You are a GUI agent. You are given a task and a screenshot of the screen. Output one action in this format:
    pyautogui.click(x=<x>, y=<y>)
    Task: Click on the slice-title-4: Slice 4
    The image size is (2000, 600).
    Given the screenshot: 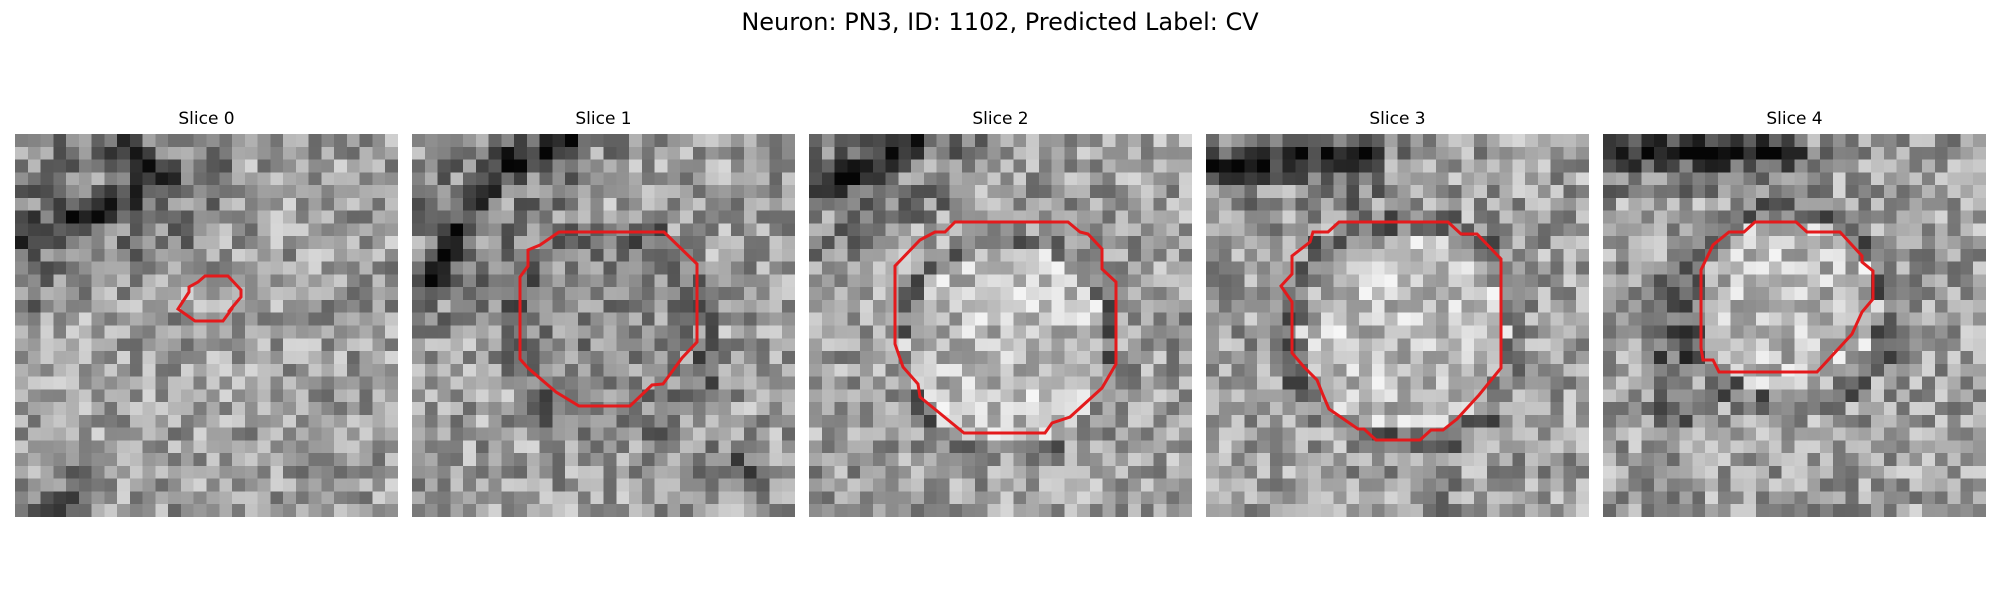 What is the action you would take?
    pyautogui.click(x=1794, y=119)
    